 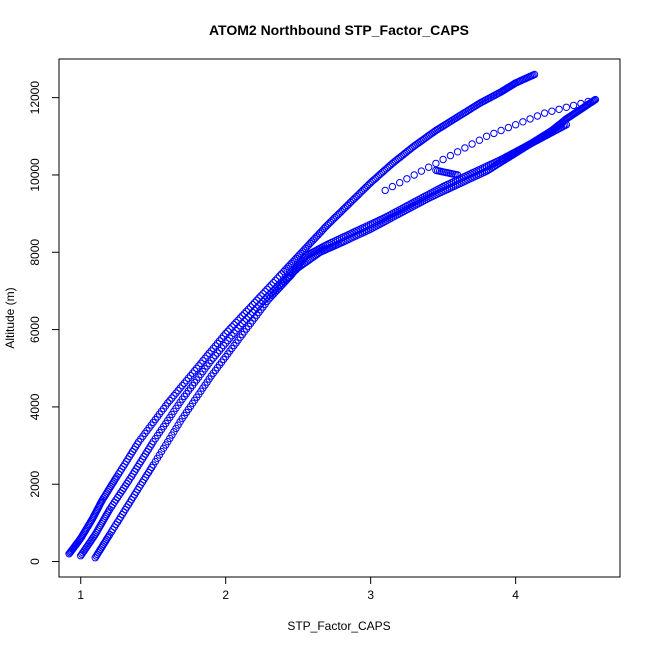 I want to click on x-tick-label: 1, so click(x=80, y=595).